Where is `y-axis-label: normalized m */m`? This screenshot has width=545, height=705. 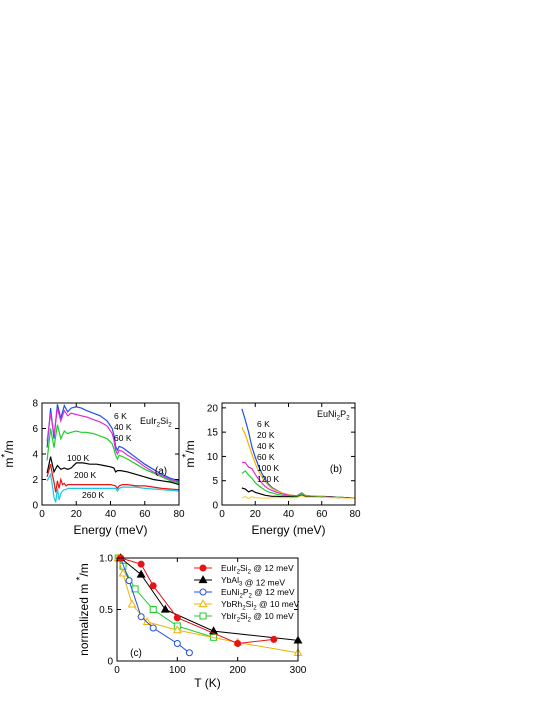 y-axis-label: normalized m */m is located at coordinates (83, 609).